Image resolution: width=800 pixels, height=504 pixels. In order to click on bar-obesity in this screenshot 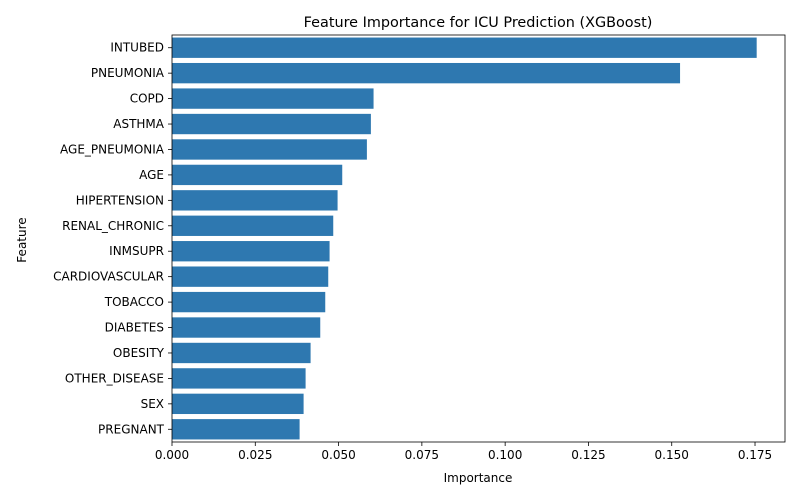, I will do `click(241, 353)`.